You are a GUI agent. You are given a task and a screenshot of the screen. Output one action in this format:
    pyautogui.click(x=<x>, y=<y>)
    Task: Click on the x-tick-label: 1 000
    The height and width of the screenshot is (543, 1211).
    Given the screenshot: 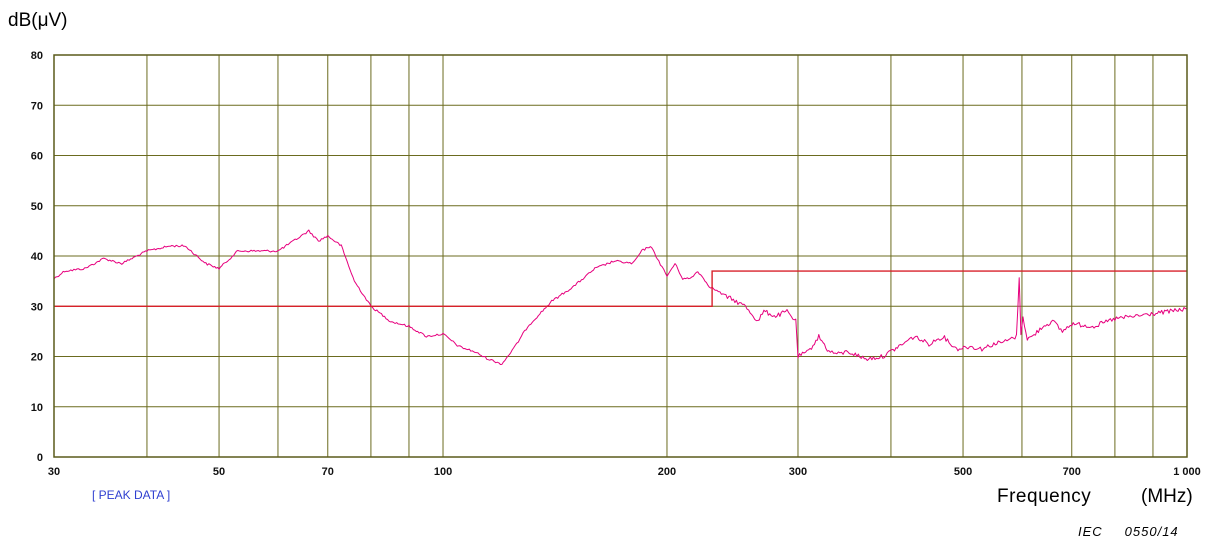 What is the action you would take?
    pyautogui.click(x=1187, y=472)
    